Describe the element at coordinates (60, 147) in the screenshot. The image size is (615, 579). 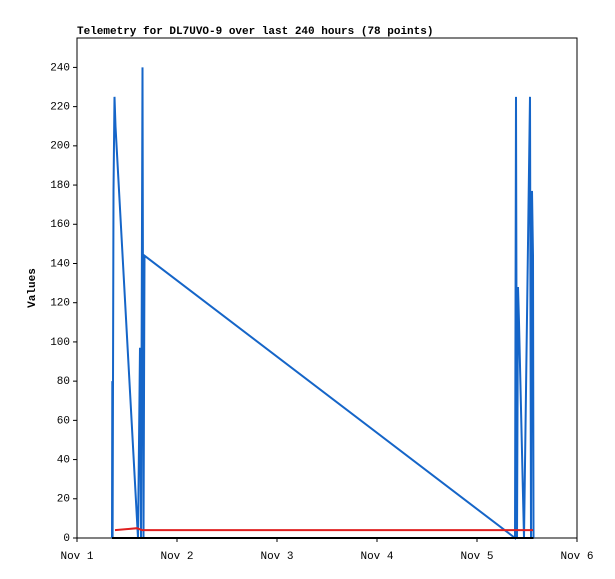
I see `y-tick-label: 200` at that location.